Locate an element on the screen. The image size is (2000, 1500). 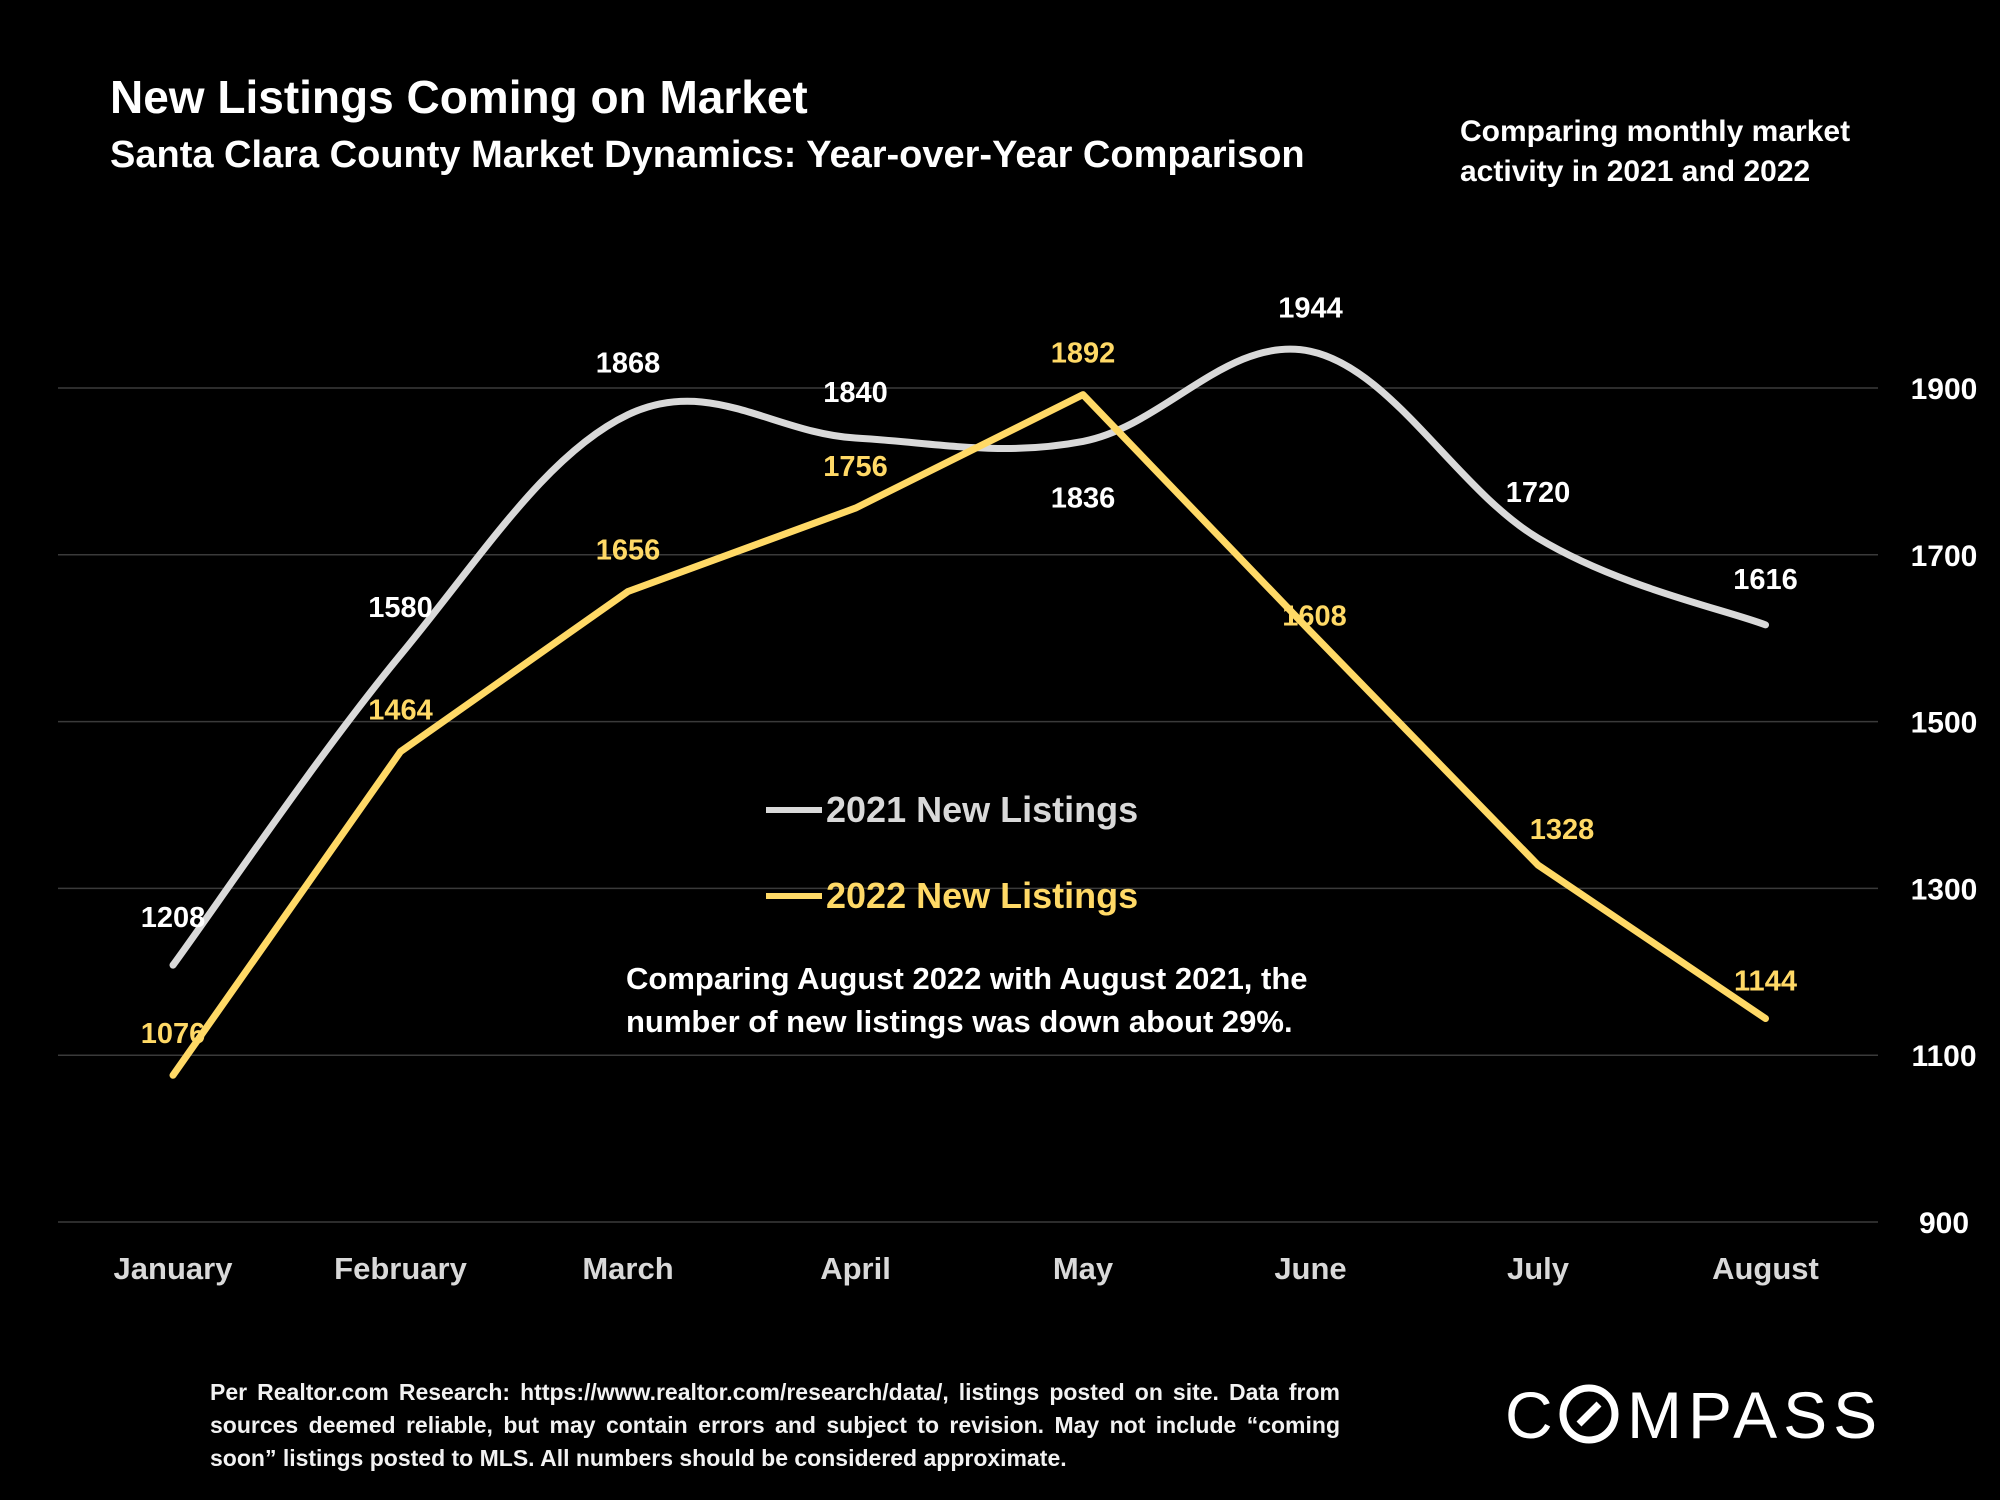
x-tick-label: March is located at coordinates (627, 1268).